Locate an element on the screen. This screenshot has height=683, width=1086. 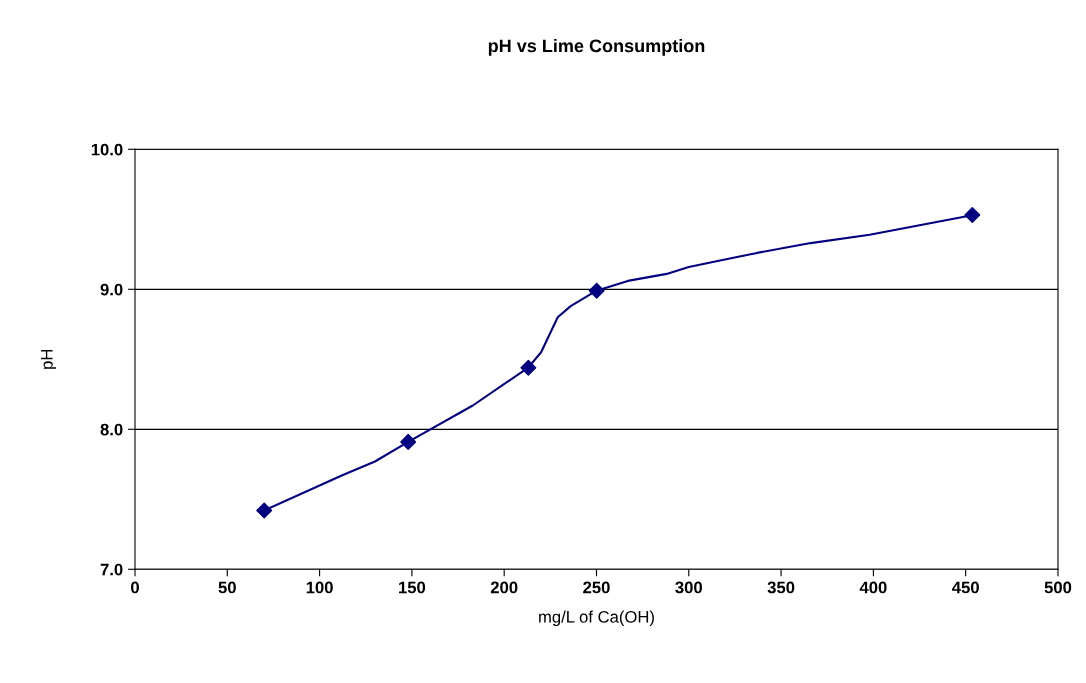
x-tick-label: 450 is located at coordinates (965, 587).